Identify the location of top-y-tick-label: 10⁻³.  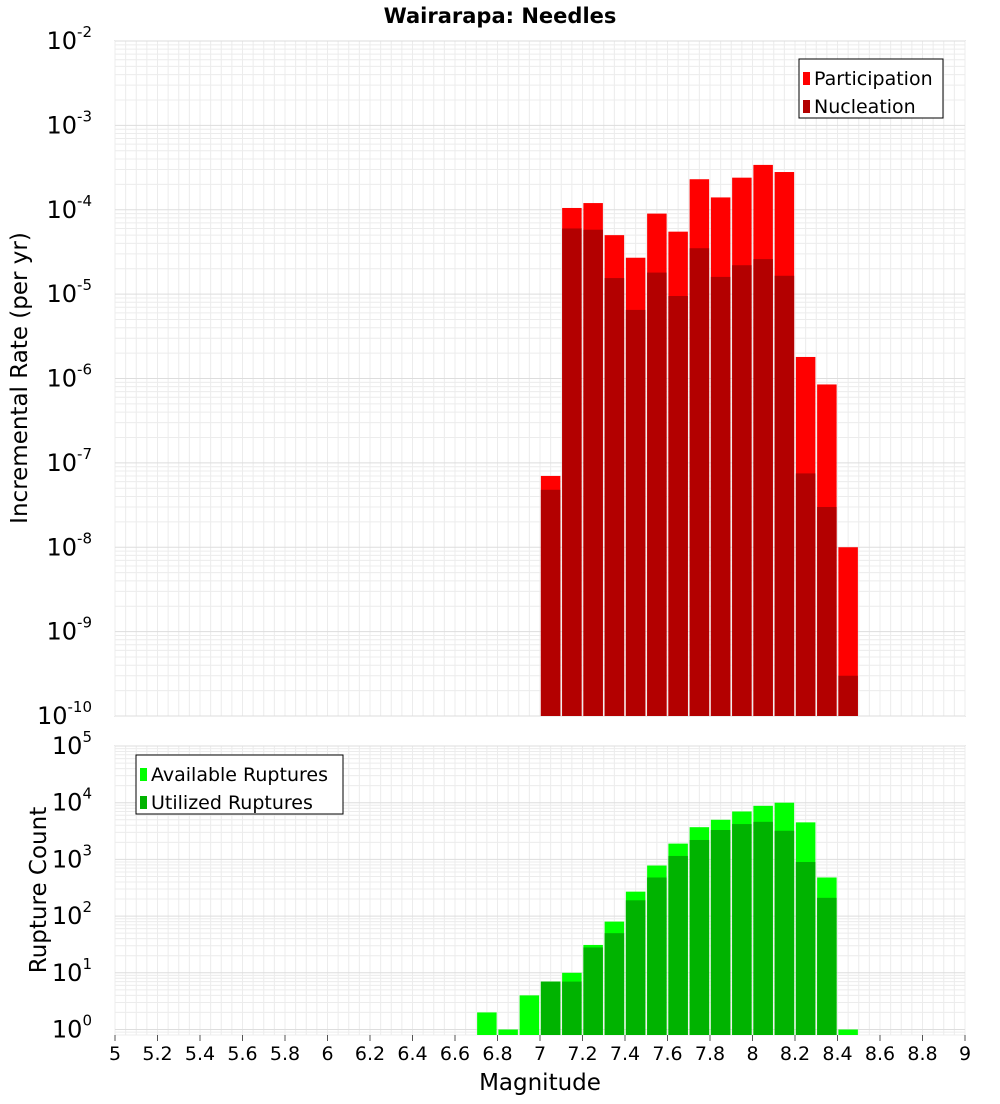
(69, 123).